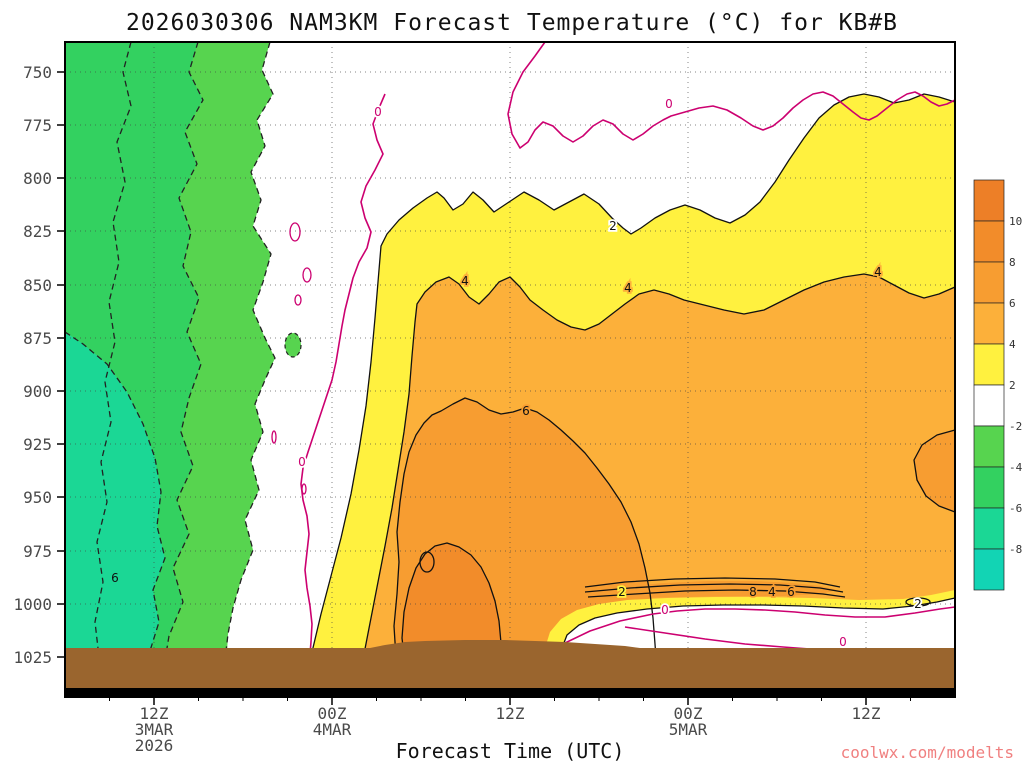  I want to click on colorbar-label: 6, so click(1012, 303).